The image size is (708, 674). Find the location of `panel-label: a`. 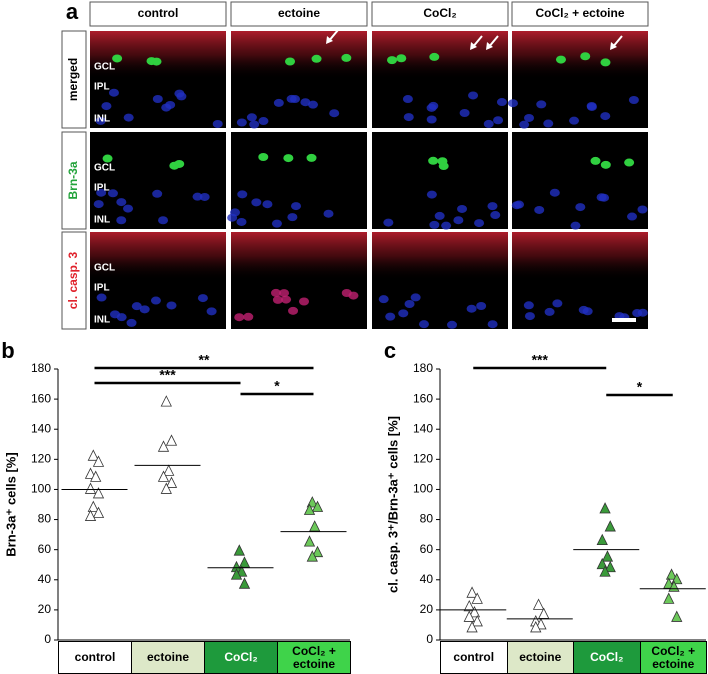

panel-label: a is located at coordinates (72, 12).